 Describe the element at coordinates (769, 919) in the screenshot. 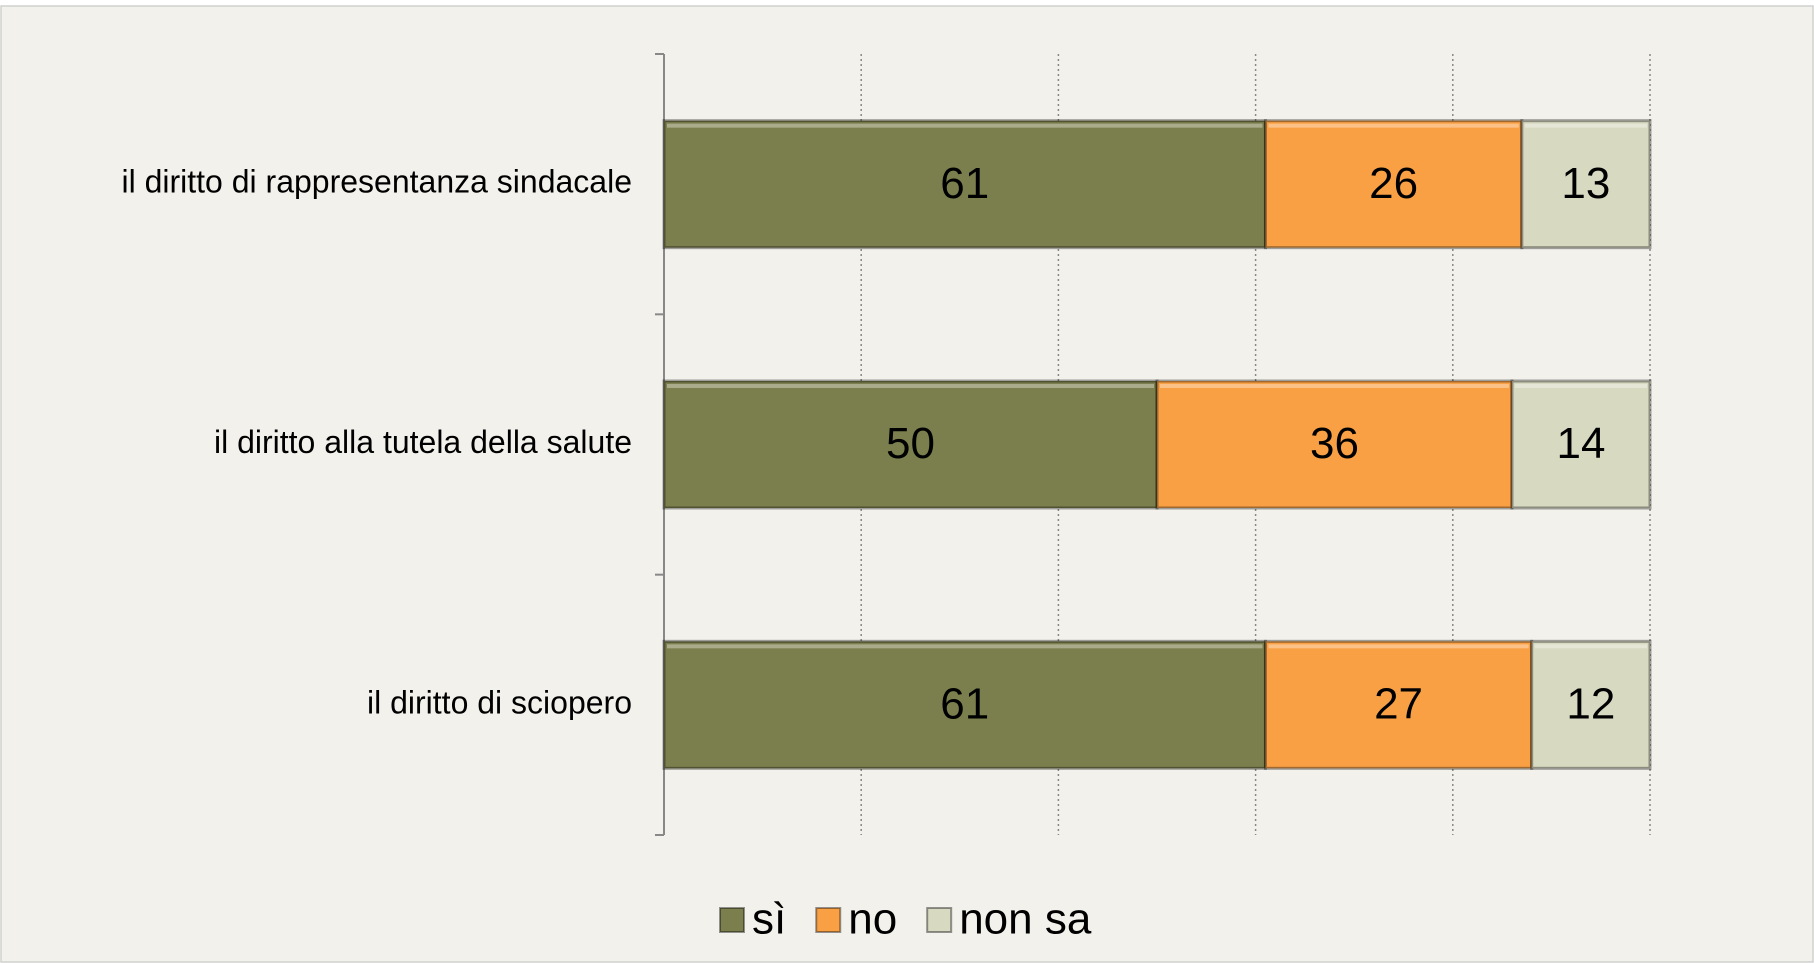

I see `legend-label: sì` at that location.